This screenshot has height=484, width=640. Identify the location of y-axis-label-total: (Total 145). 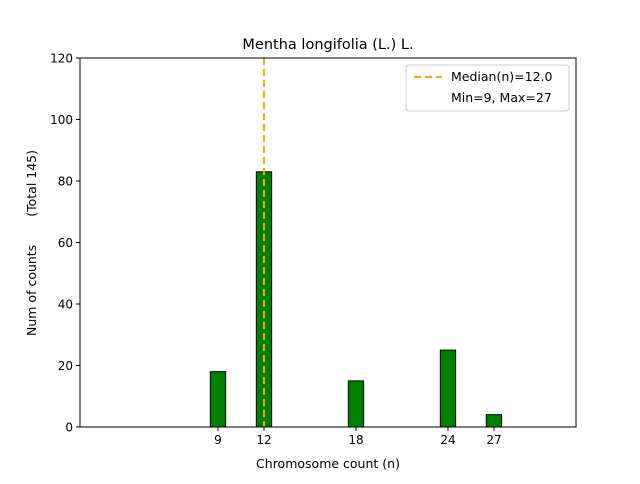
(31, 183).